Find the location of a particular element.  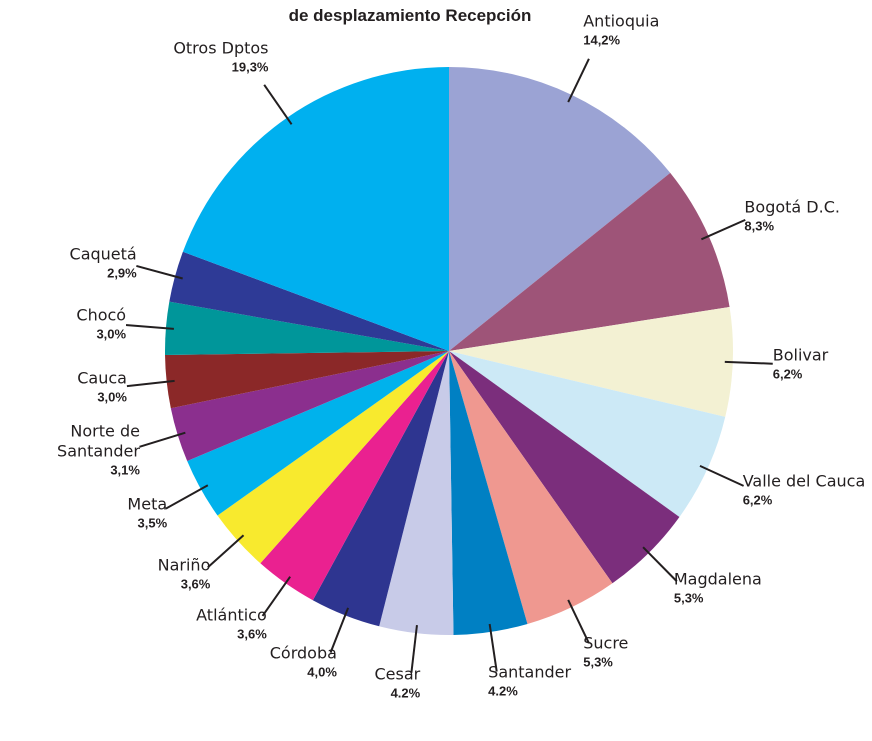

slice-label: Magdalena 5,3% is located at coordinates (749, 588).